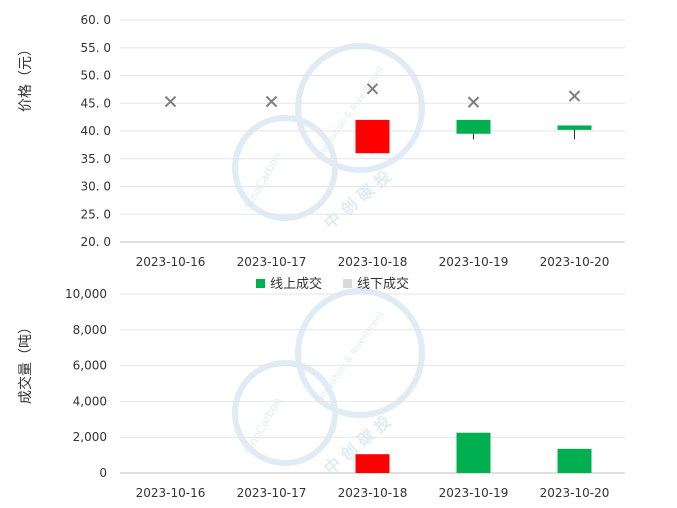 The image size is (677, 508). I want to click on volume-x-tick-label: 2023-10-18, so click(373, 493).